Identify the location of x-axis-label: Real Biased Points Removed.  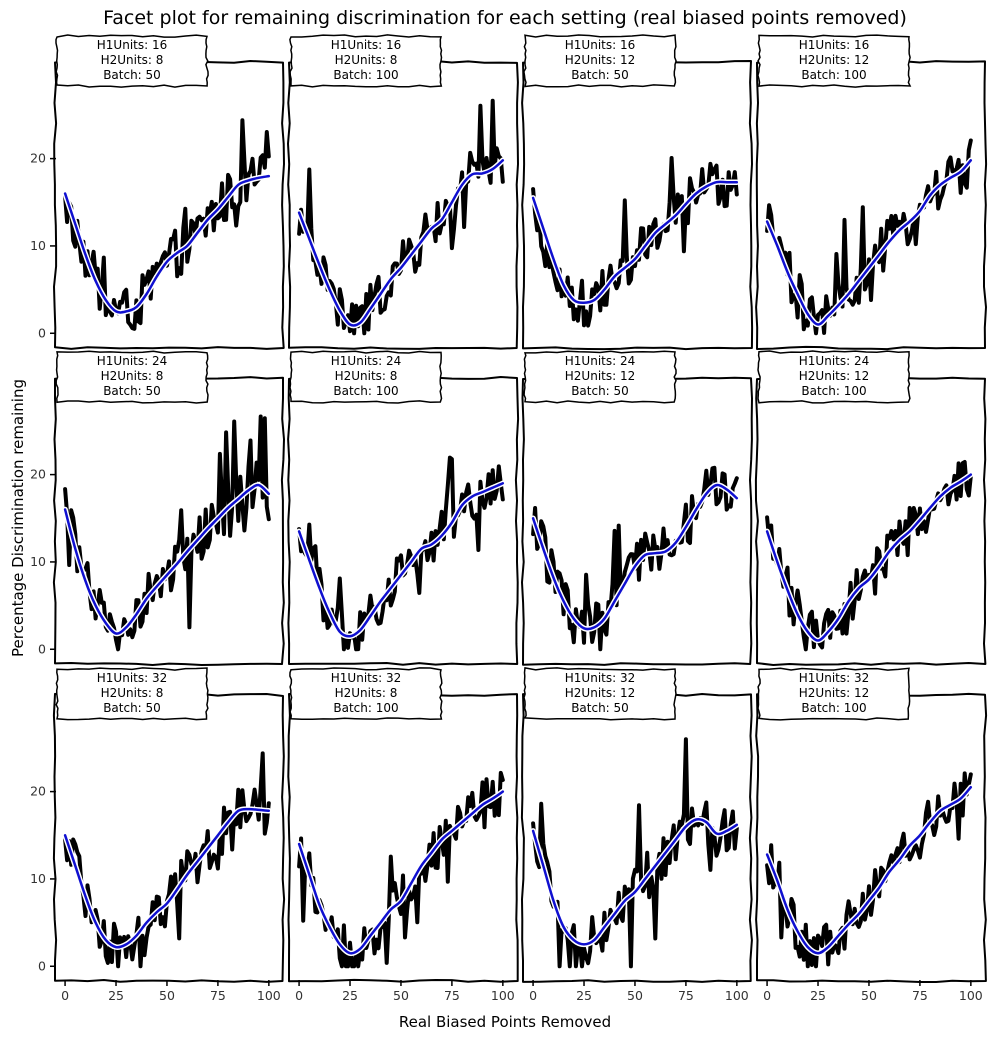
(505, 1022).